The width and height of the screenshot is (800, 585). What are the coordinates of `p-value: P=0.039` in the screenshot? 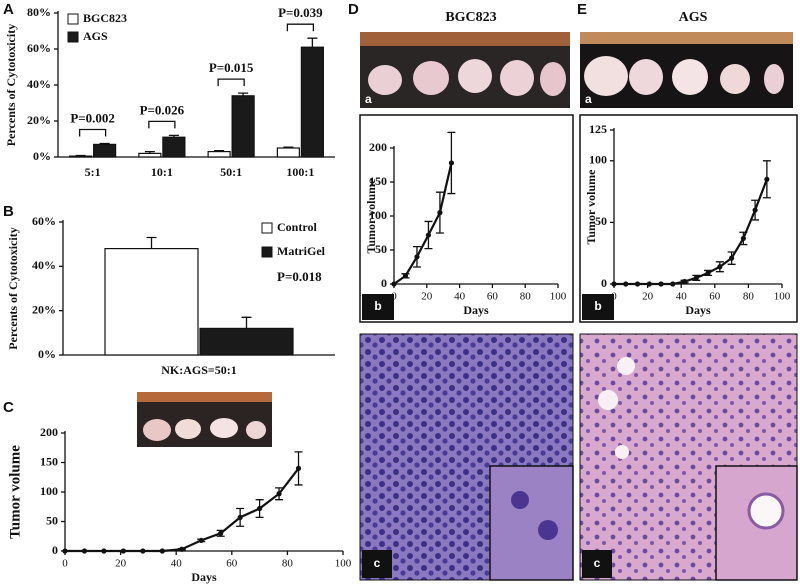 It's located at (300, 12).